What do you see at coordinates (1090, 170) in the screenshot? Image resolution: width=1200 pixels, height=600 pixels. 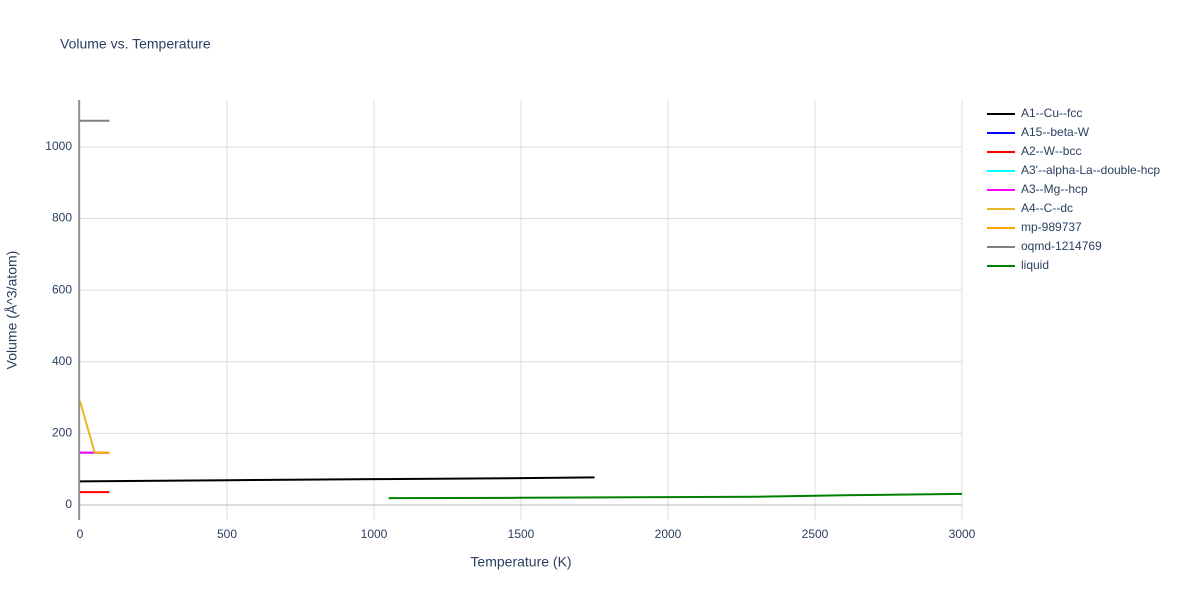 I see `legend-label: A3'--alpha-La--double-hcp` at bounding box center [1090, 170].